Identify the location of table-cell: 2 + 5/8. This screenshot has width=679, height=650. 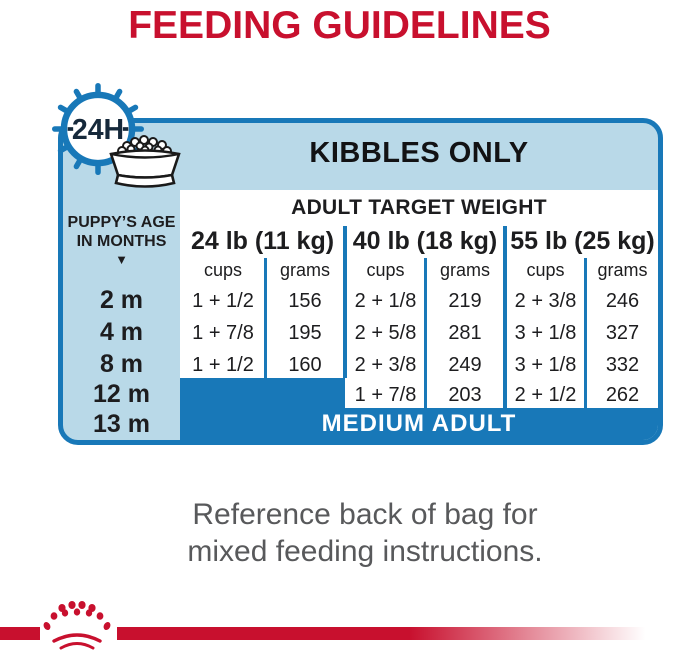
(385, 333).